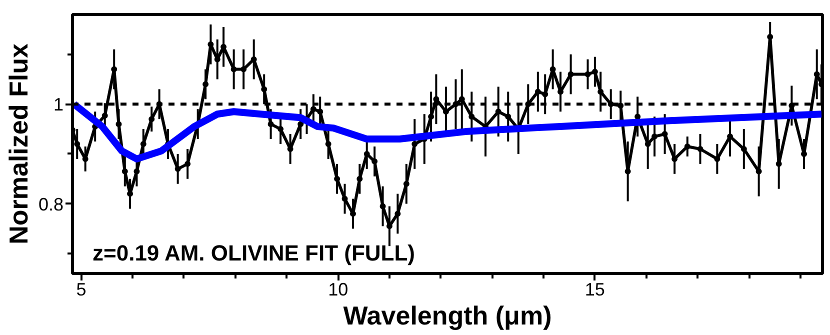  Describe the element at coordinates (58, 104) in the screenshot. I see `y-tick-label: 1` at that location.